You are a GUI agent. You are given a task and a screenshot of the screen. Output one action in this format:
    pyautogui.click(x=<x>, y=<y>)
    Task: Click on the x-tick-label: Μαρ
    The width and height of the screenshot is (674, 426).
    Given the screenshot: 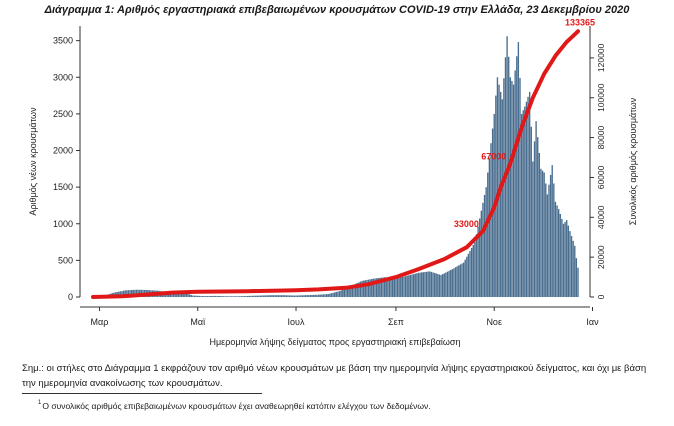 What is the action you would take?
    pyautogui.click(x=100, y=322)
    